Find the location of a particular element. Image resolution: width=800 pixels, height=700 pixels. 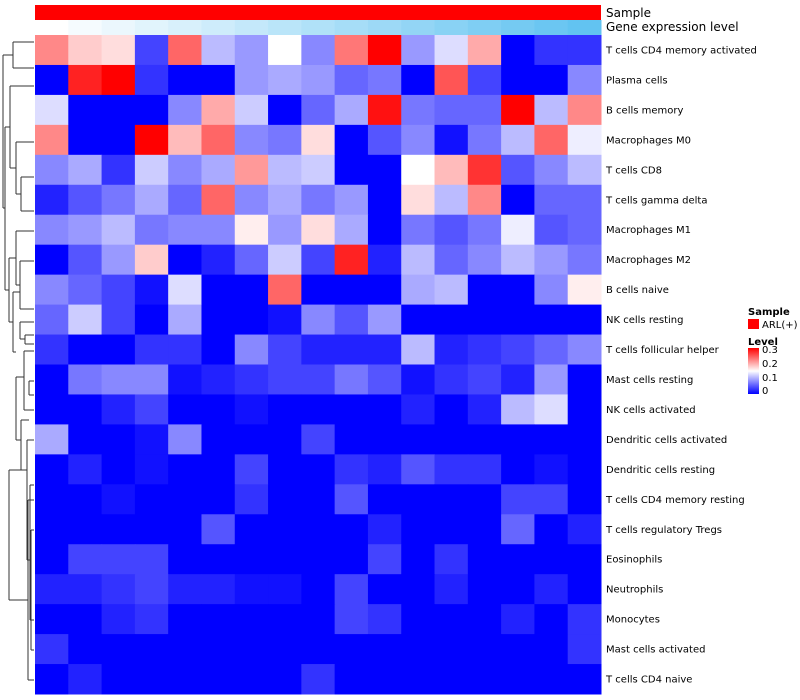

row-label: Macrophages M0 is located at coordinates (648, 140).